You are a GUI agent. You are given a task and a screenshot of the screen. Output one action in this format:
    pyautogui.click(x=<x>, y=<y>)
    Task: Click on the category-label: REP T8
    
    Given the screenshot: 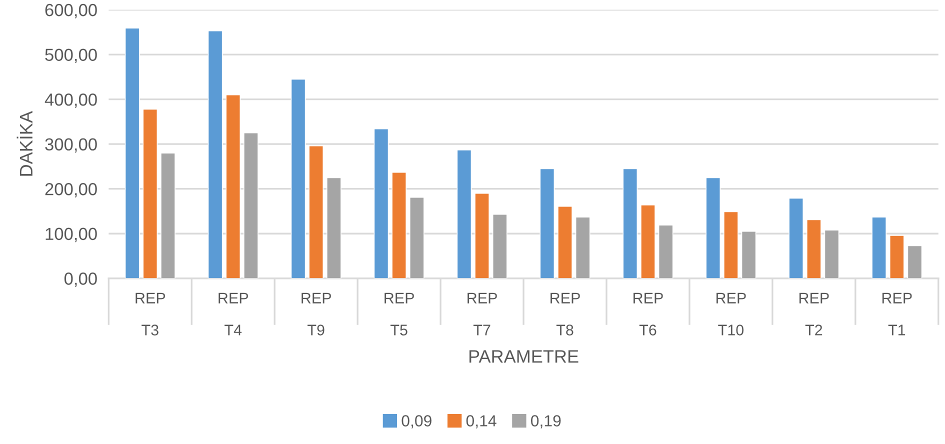 What is the action you would take?
    pyautogui.click(x=565, y=314)
    